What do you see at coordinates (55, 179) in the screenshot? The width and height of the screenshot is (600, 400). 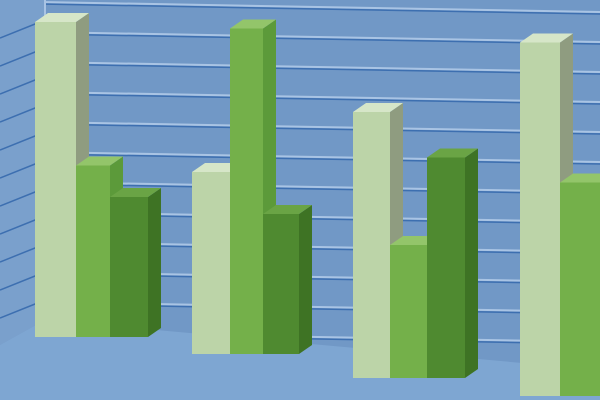 I see `bar-g1-s1` at bounding box center [55, 179].